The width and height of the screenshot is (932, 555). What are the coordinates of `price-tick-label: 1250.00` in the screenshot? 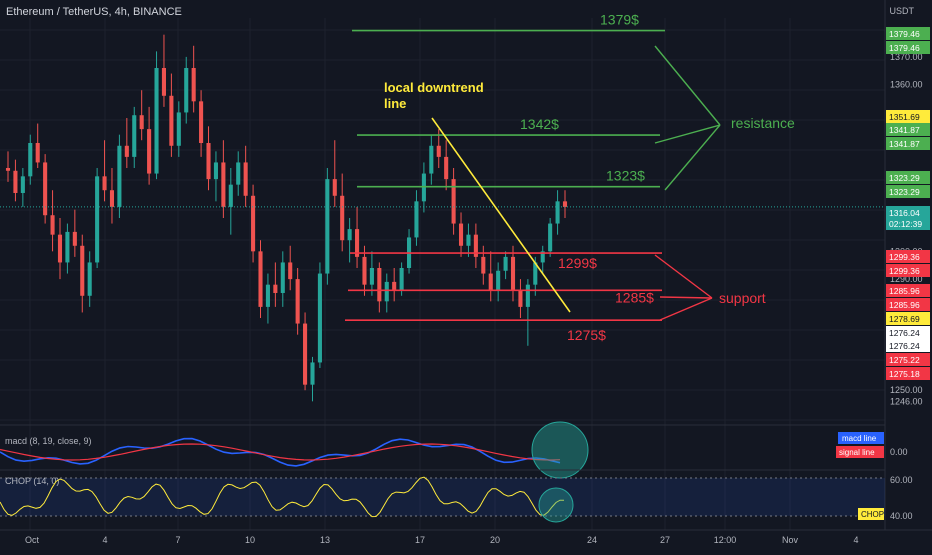 It's located at (906, 390).